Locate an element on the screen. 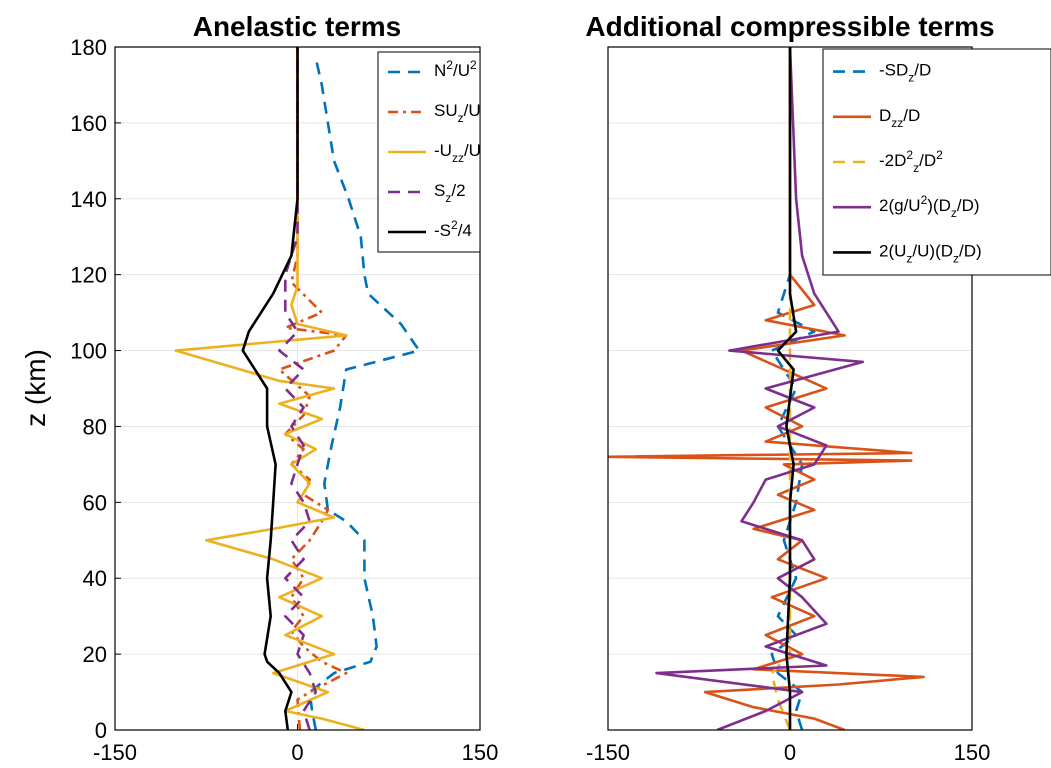  y-tick-label: 100 is located at coordinates (88, 351).